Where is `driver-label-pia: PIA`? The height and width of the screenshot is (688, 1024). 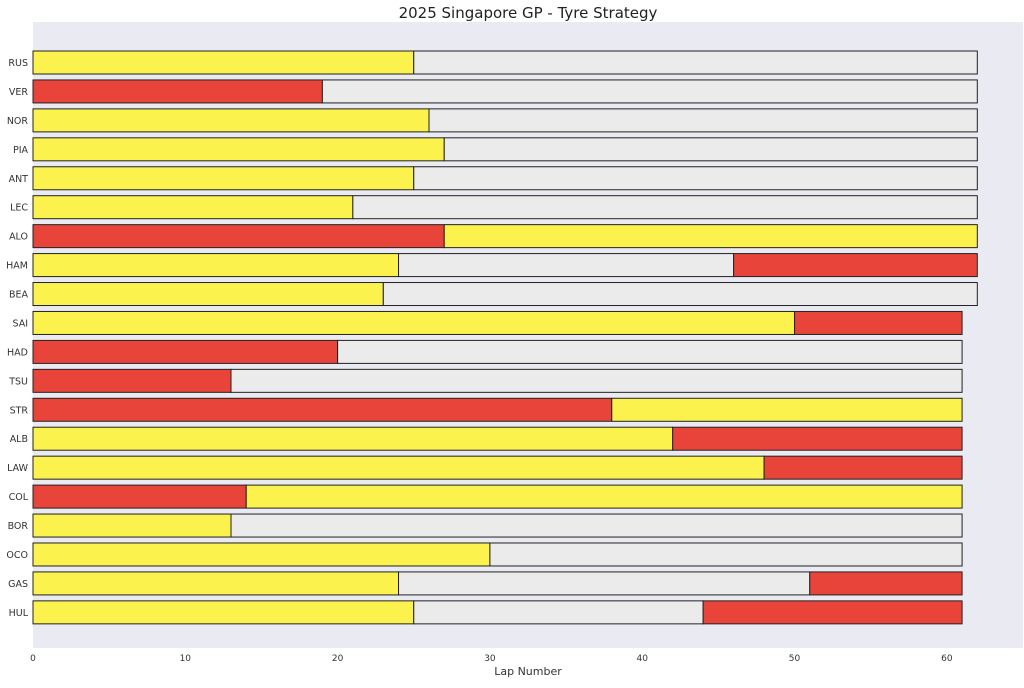
driver-label-pia: PIA is located at coordinates (21, 150).